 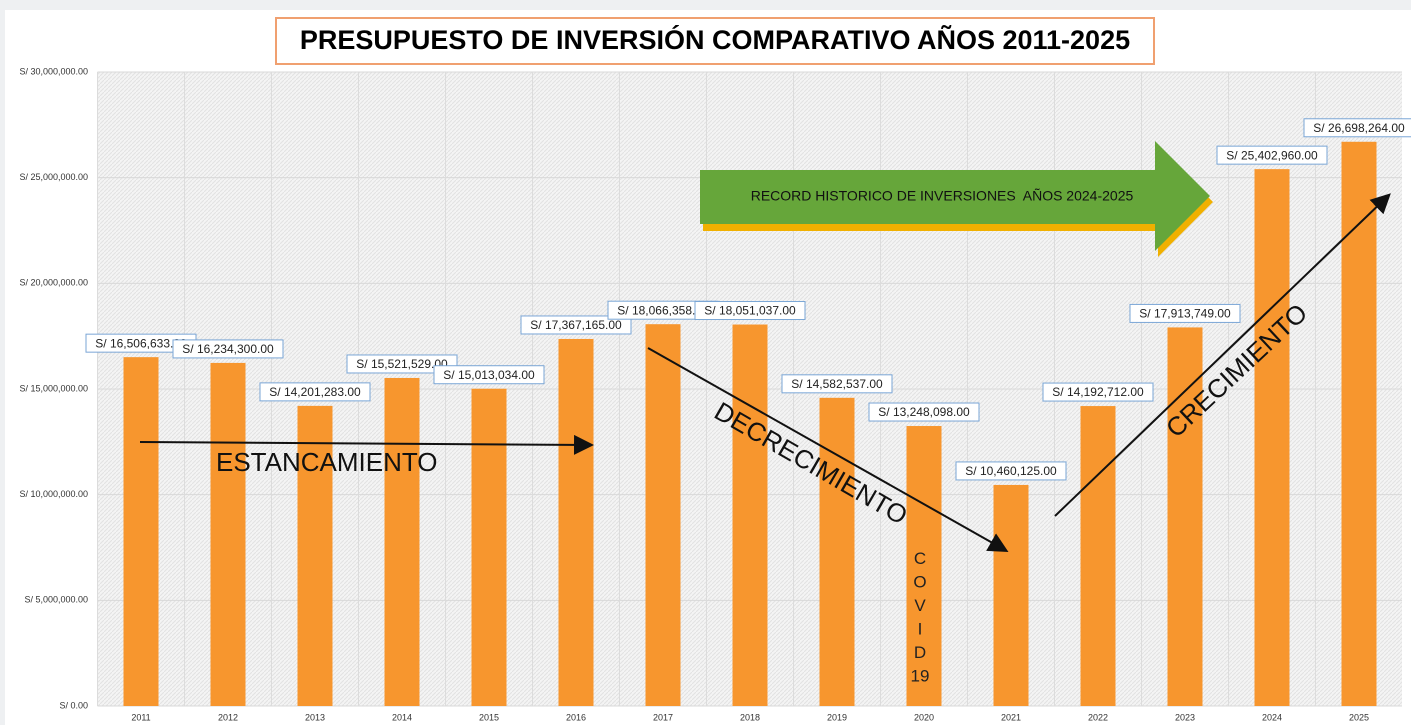 I want to click on value-label: S/ 25,402,960.00, so click(x=1272, y=155).